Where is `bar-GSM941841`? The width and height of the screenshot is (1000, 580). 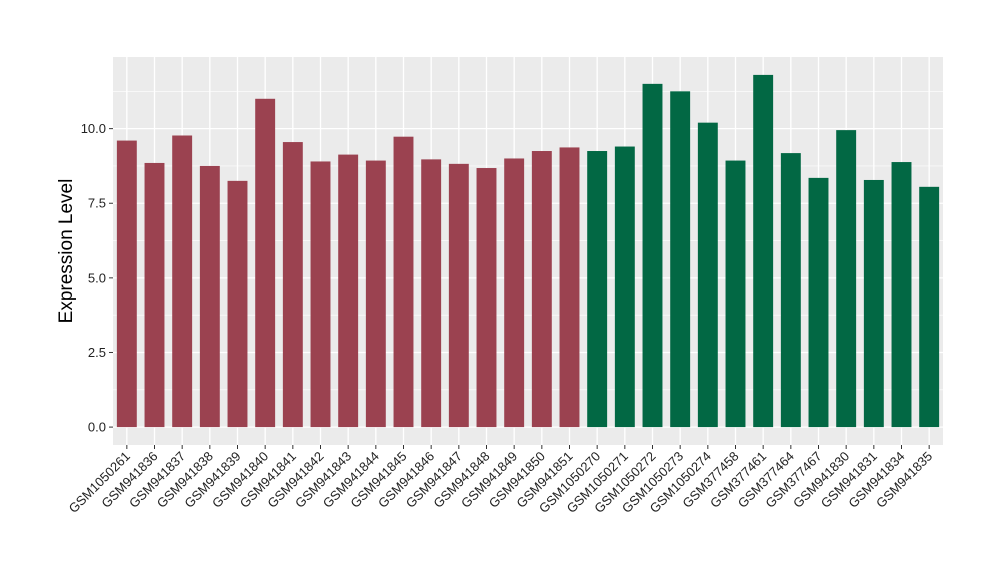
bar-GSM941841 is located at coordinates (292, 285).